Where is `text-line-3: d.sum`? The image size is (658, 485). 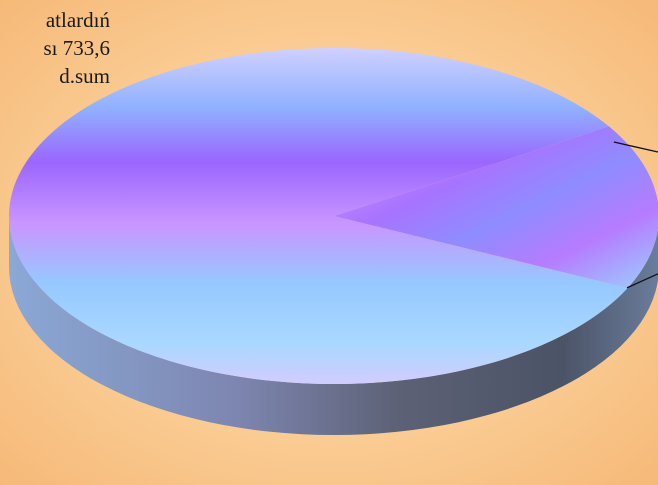 text-line-3: d.sum is located at coordinates (84, 76).